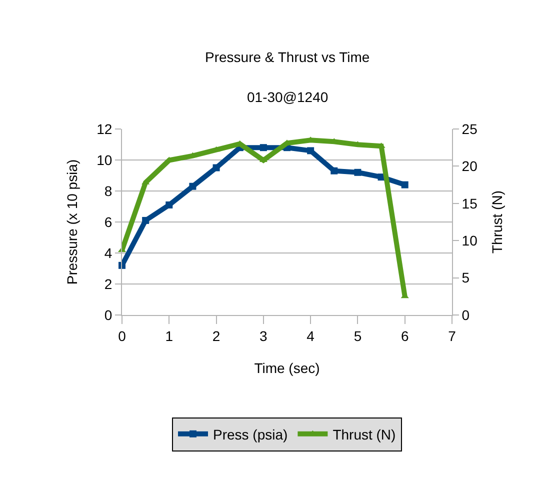 Image resolution: width=537 pixels, height=479 pixels. What do you see at coordinates (216, 336) in the screenshot?
I see `x-tick-label: 2` at bounding box center [216, 336].